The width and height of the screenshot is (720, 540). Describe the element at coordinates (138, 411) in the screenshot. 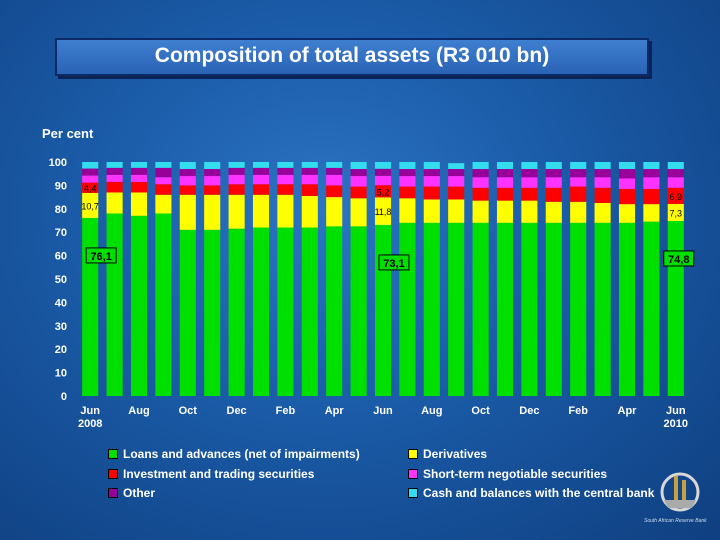

I see `x-tick-label: Aug` at that location.